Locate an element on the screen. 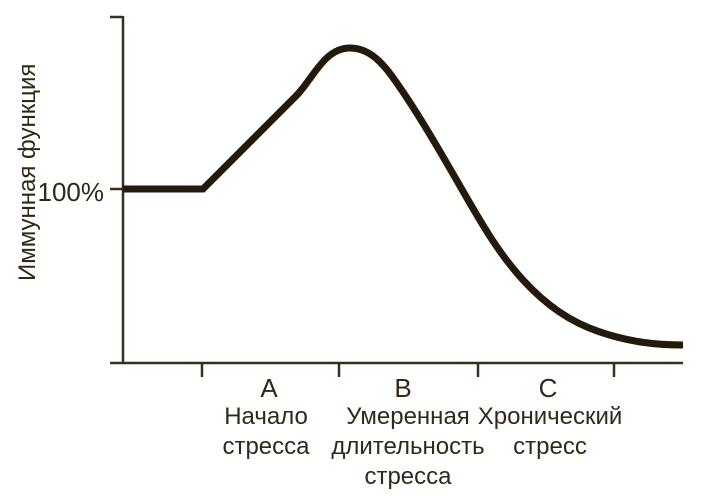  section-letter-b: B is located at coordinates (403, 388).